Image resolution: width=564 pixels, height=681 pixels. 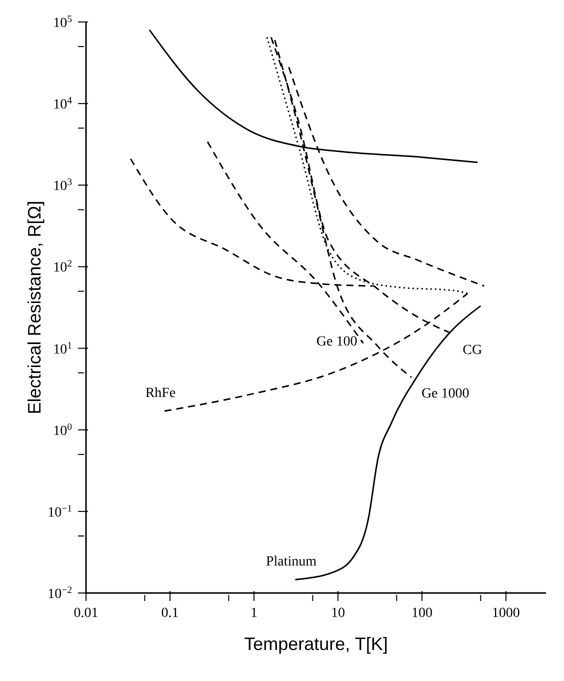 What do you see at coordinates (316, 644) in the screenshot?
I see `x-axis-title: Temperature, T[K]` at bounding box center [316, 644].